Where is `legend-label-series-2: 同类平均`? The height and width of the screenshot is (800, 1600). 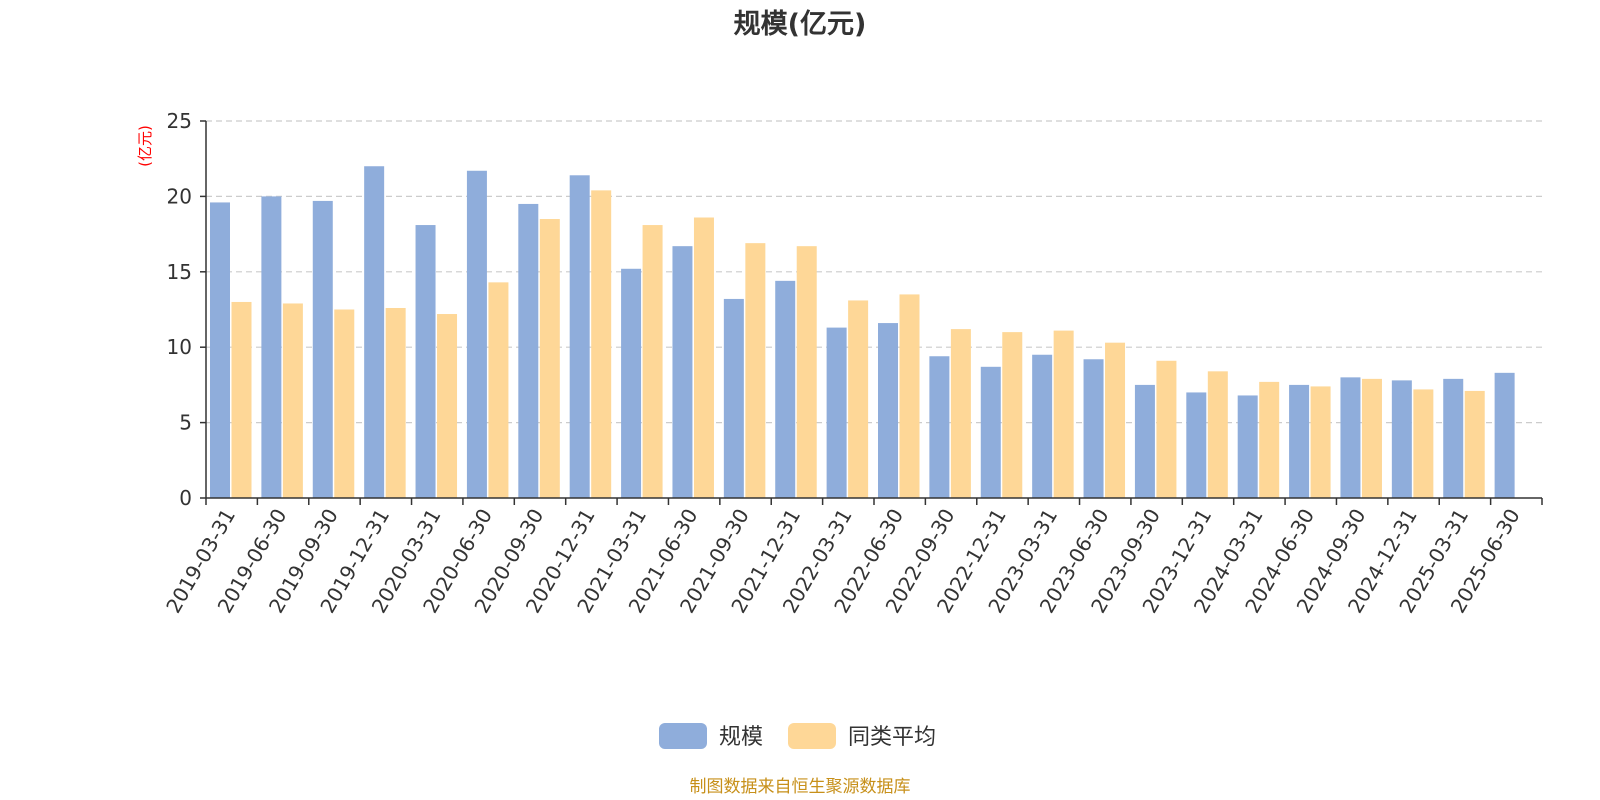 legend-label-series-2: 同类平均 is located at coordinates (892, 737).